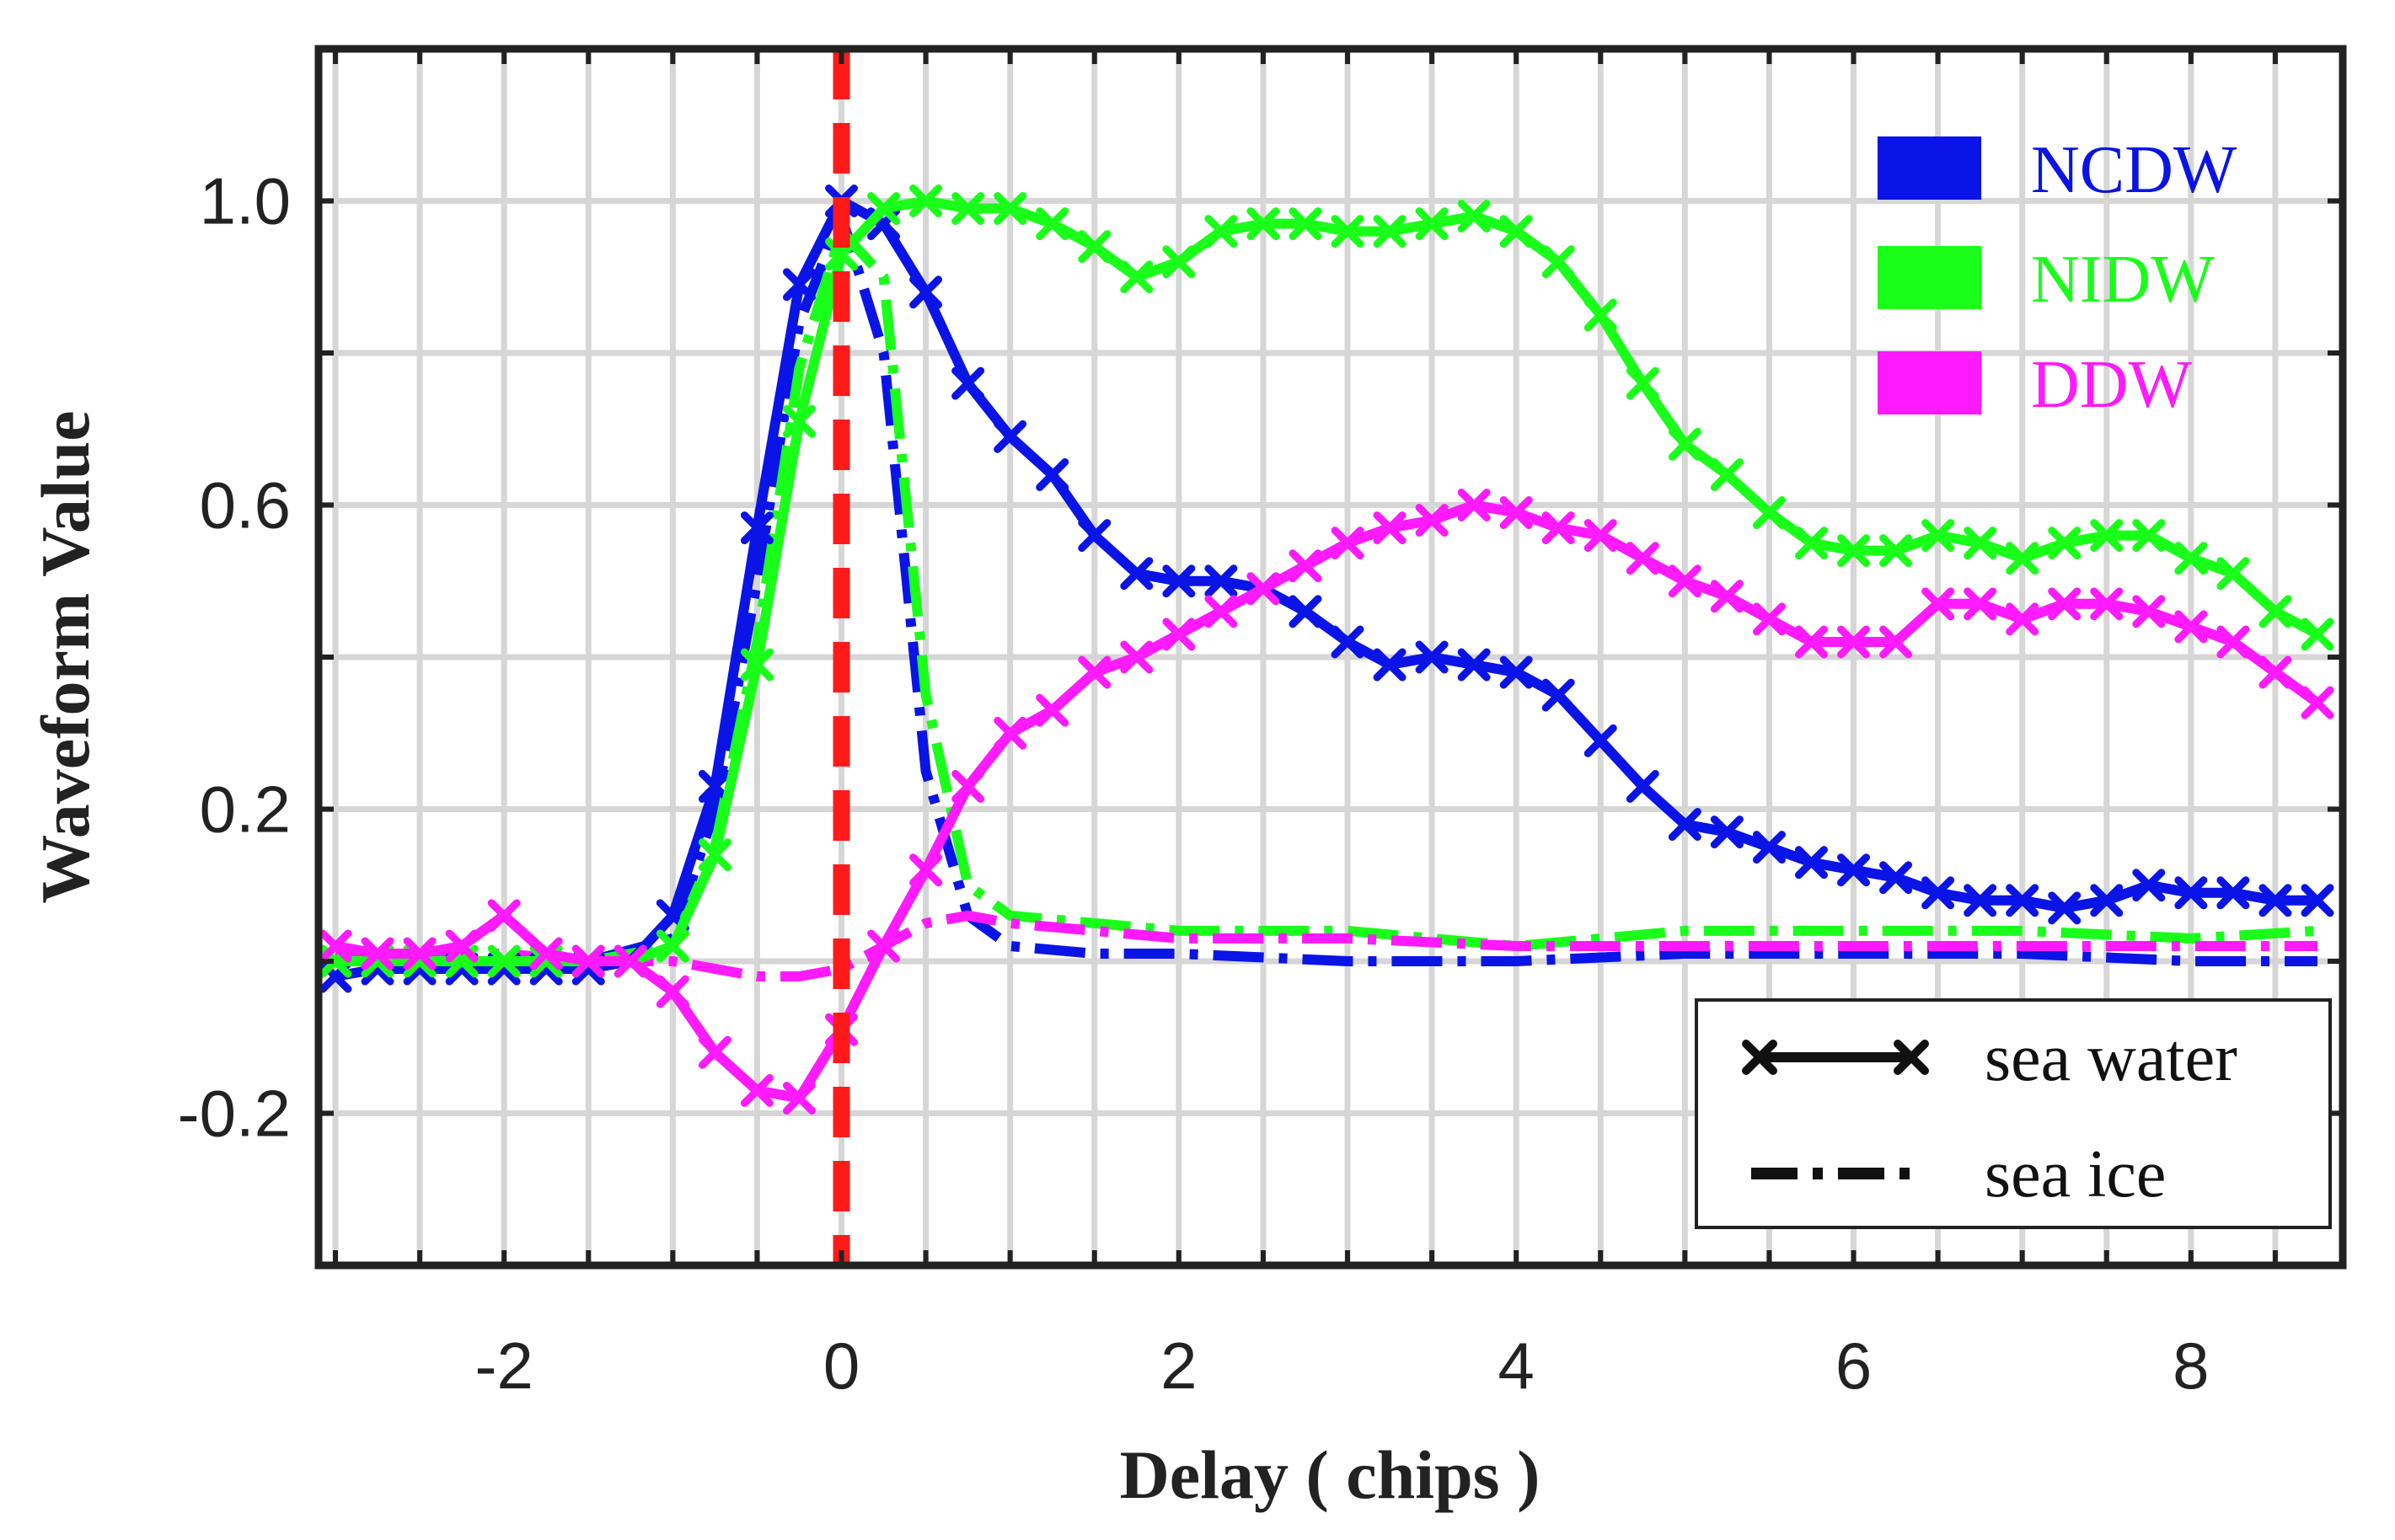 Image resolution: width=2395 pixels, height=1540 pixels. I want to click on y-tick-label: 1.0, so click(246, 201).